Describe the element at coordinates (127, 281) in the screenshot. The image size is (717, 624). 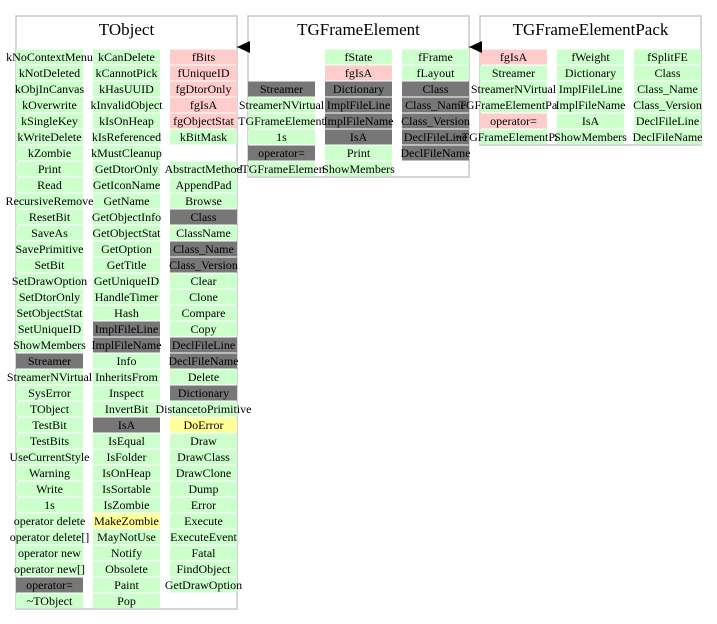
I see `member-name: GetUniqueID` at that location.